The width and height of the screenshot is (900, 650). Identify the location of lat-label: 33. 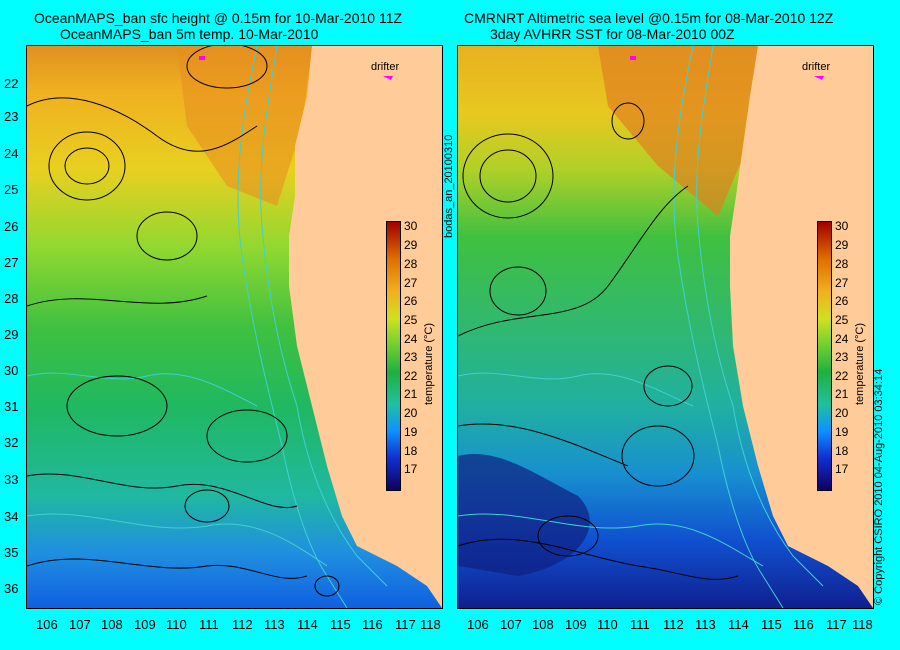
(11, 479).